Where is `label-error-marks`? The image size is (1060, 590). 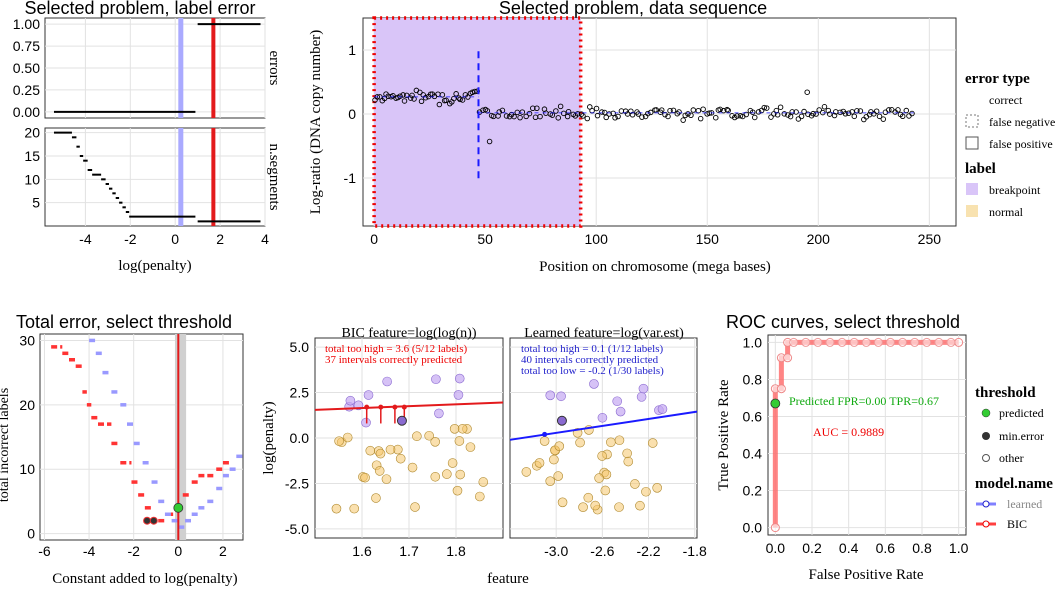
label-error-marks is located at coordinates (157, 122).